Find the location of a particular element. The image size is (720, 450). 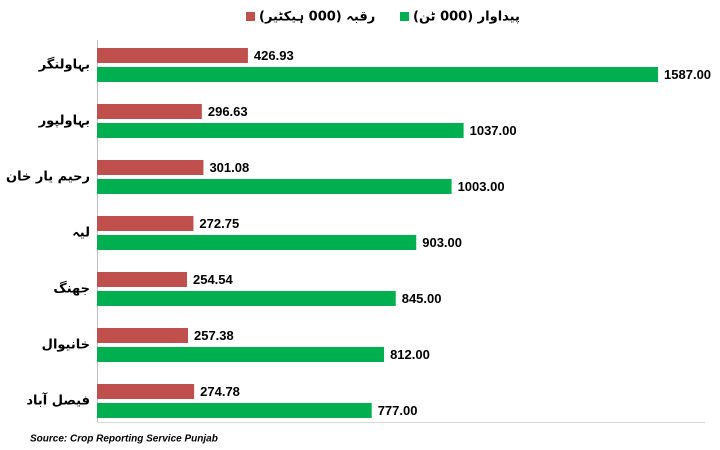

data-label: 777.00 is located at coordinates (398, 410).